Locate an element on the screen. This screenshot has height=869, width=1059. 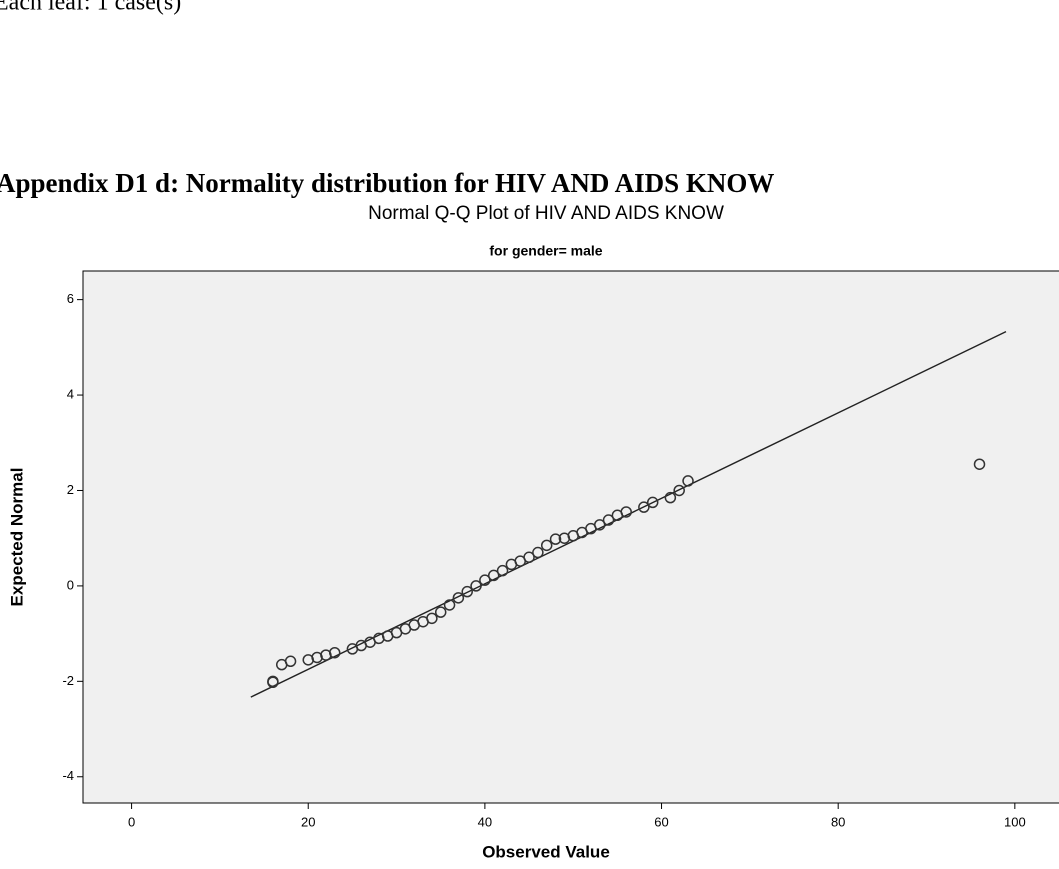
y-tick-label: 4 is located at coordinates (70, 393).